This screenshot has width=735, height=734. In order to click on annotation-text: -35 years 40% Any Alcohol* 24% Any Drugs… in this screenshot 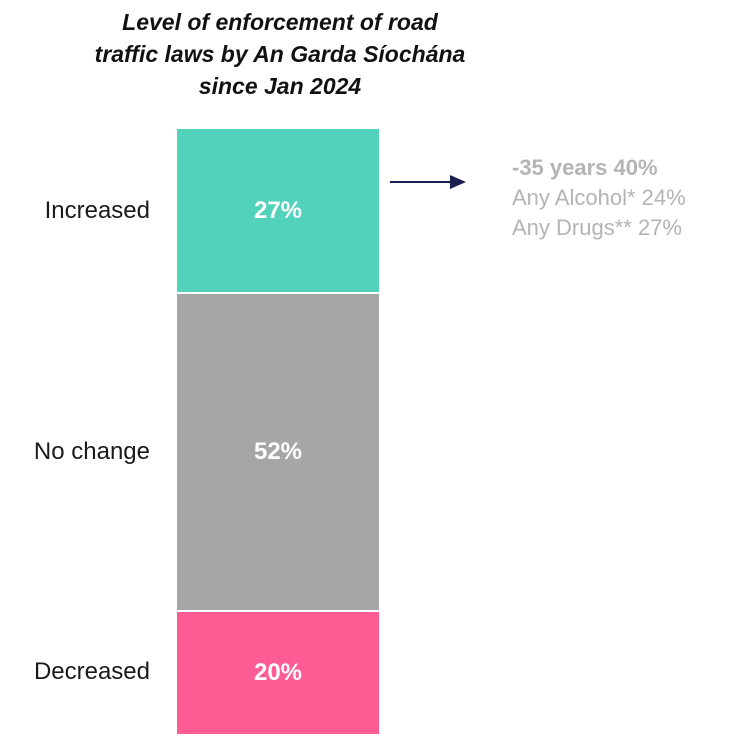, I will do `click(599, 198)`.